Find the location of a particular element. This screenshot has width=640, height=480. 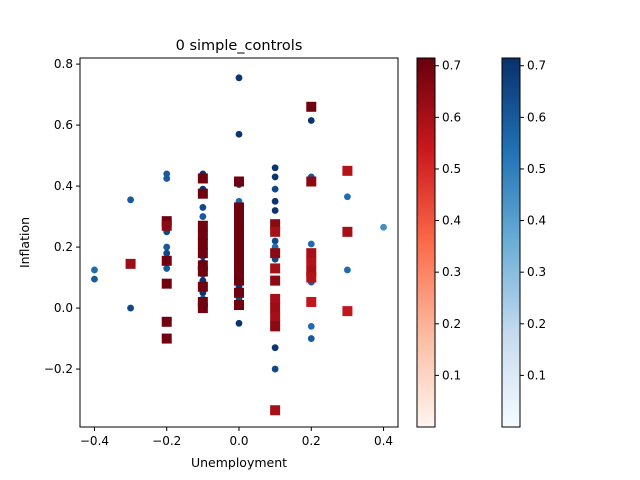

x-tick-label-3: 0.2 is located at coordinates (311, 441).